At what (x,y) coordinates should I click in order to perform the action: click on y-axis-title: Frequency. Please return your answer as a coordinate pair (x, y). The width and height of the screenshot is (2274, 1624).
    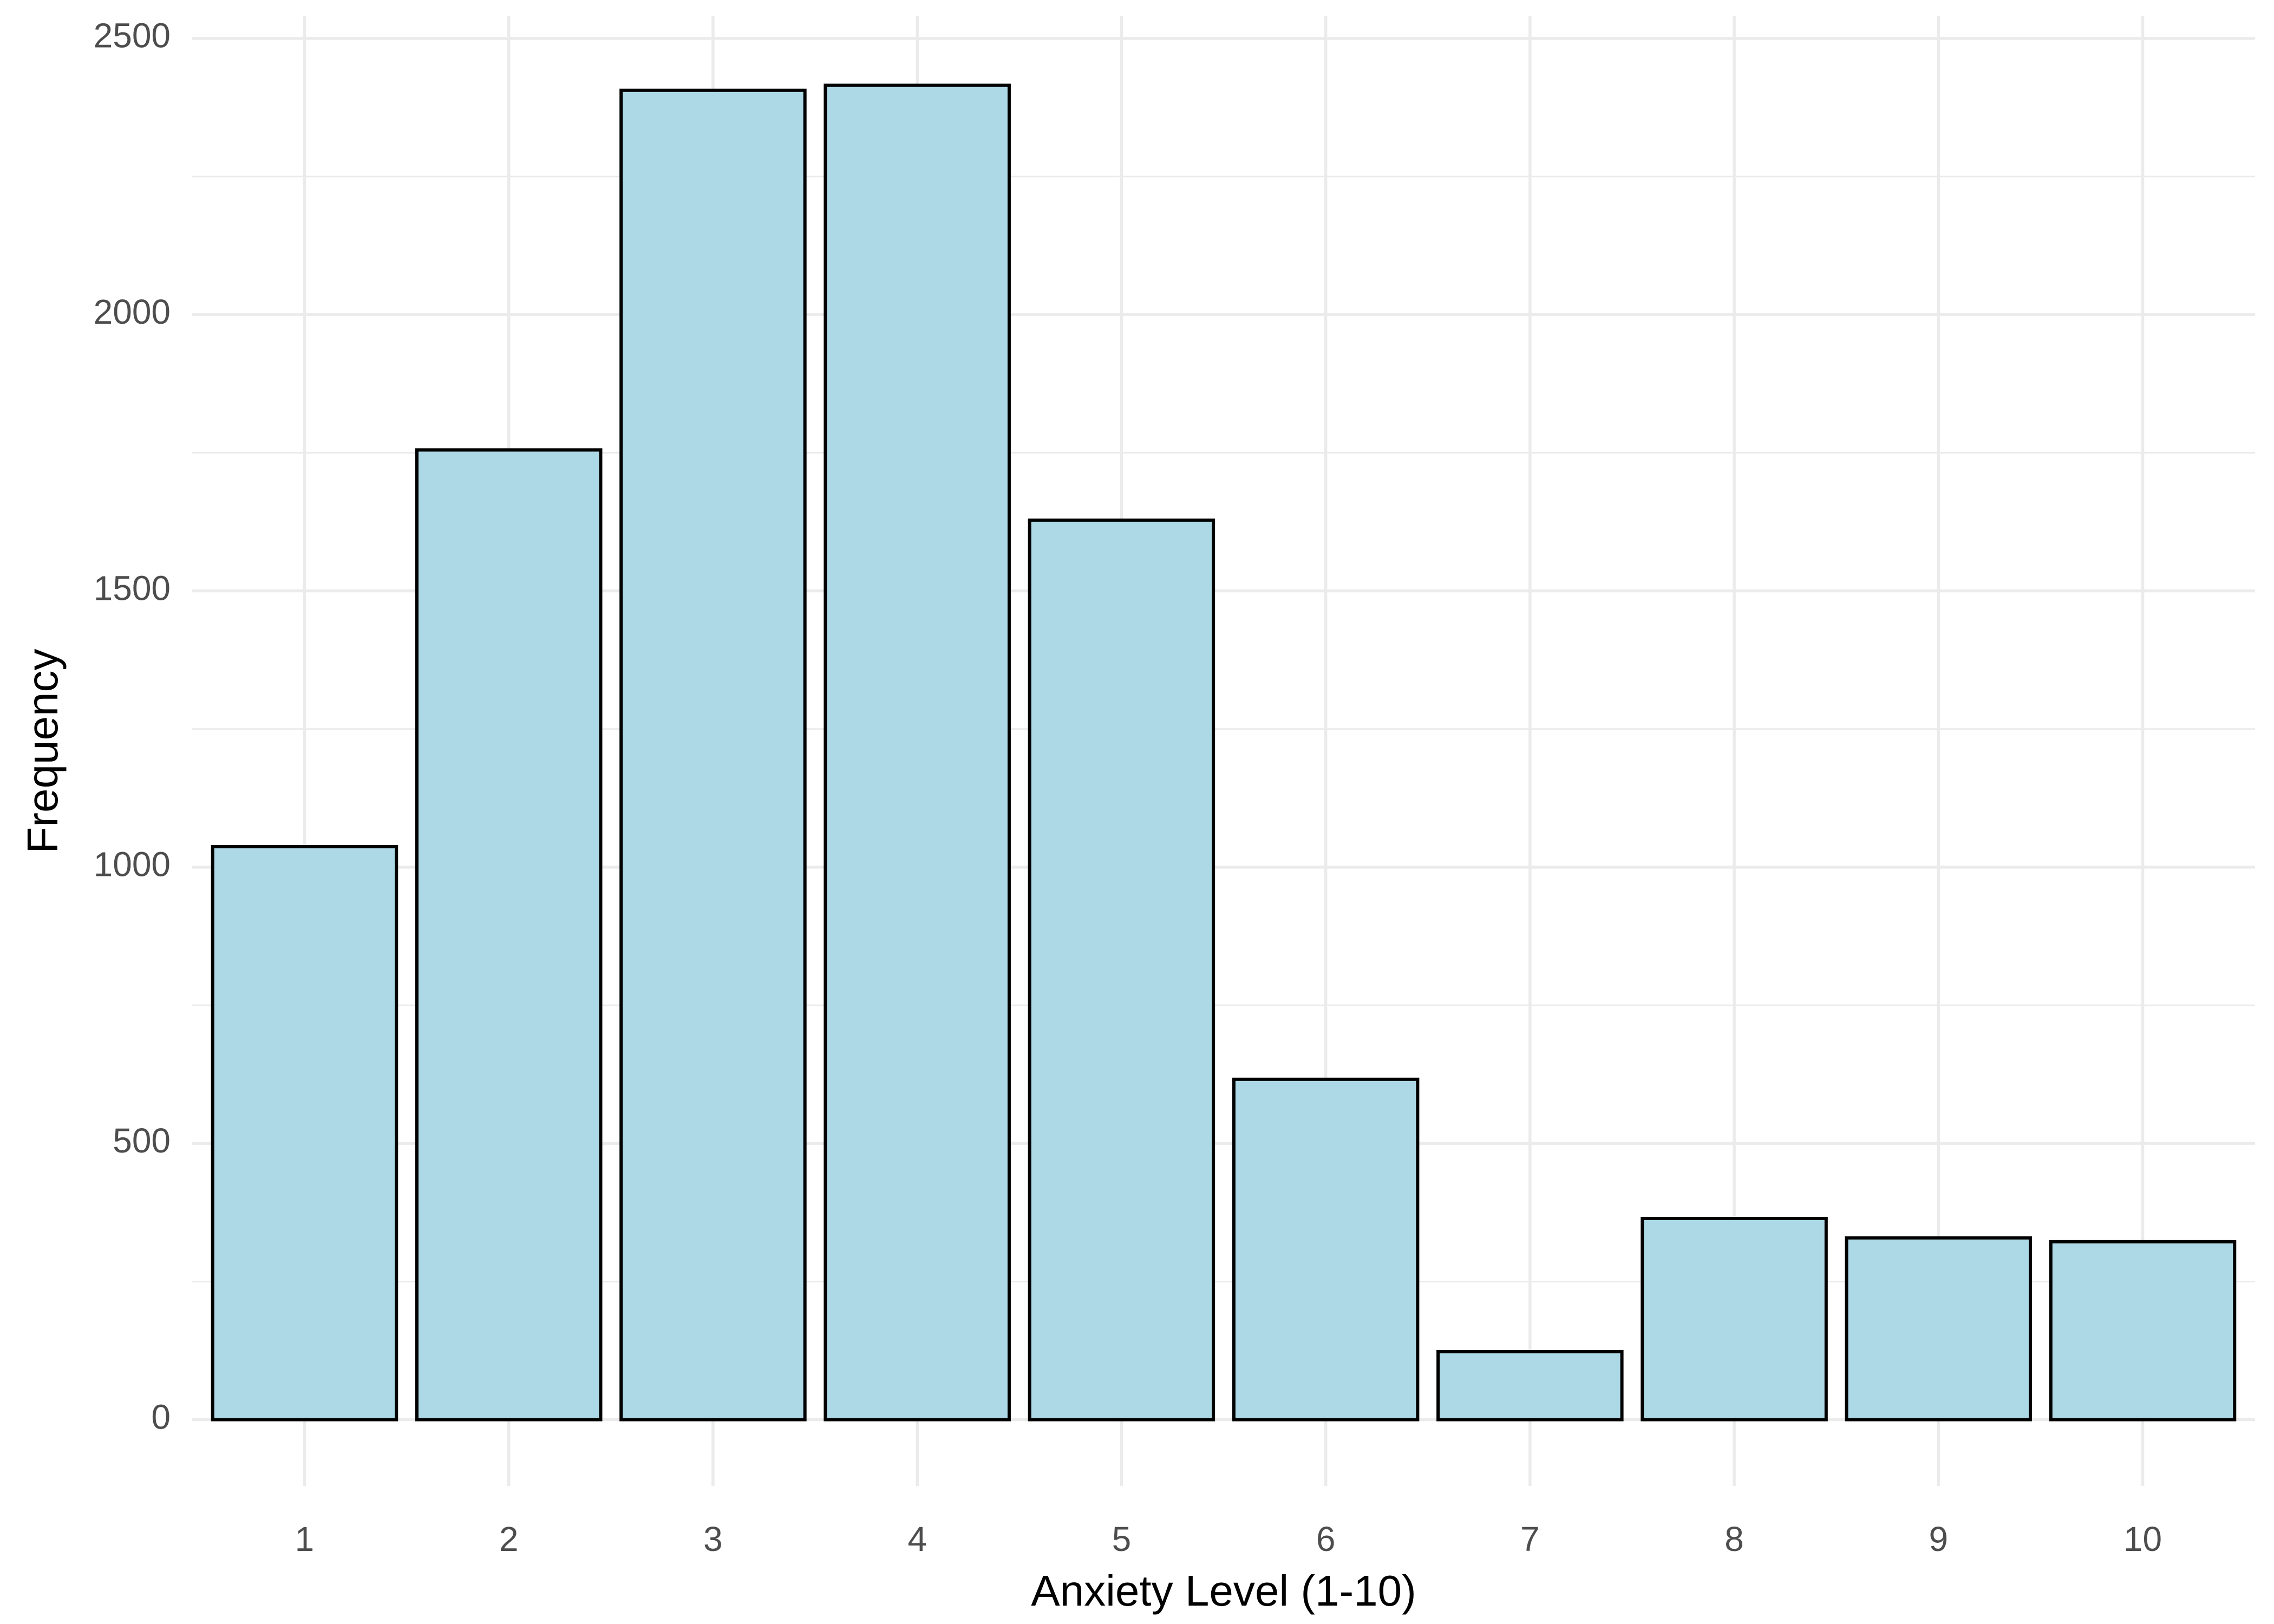
    Looking at the image, I should click on (43, 751).